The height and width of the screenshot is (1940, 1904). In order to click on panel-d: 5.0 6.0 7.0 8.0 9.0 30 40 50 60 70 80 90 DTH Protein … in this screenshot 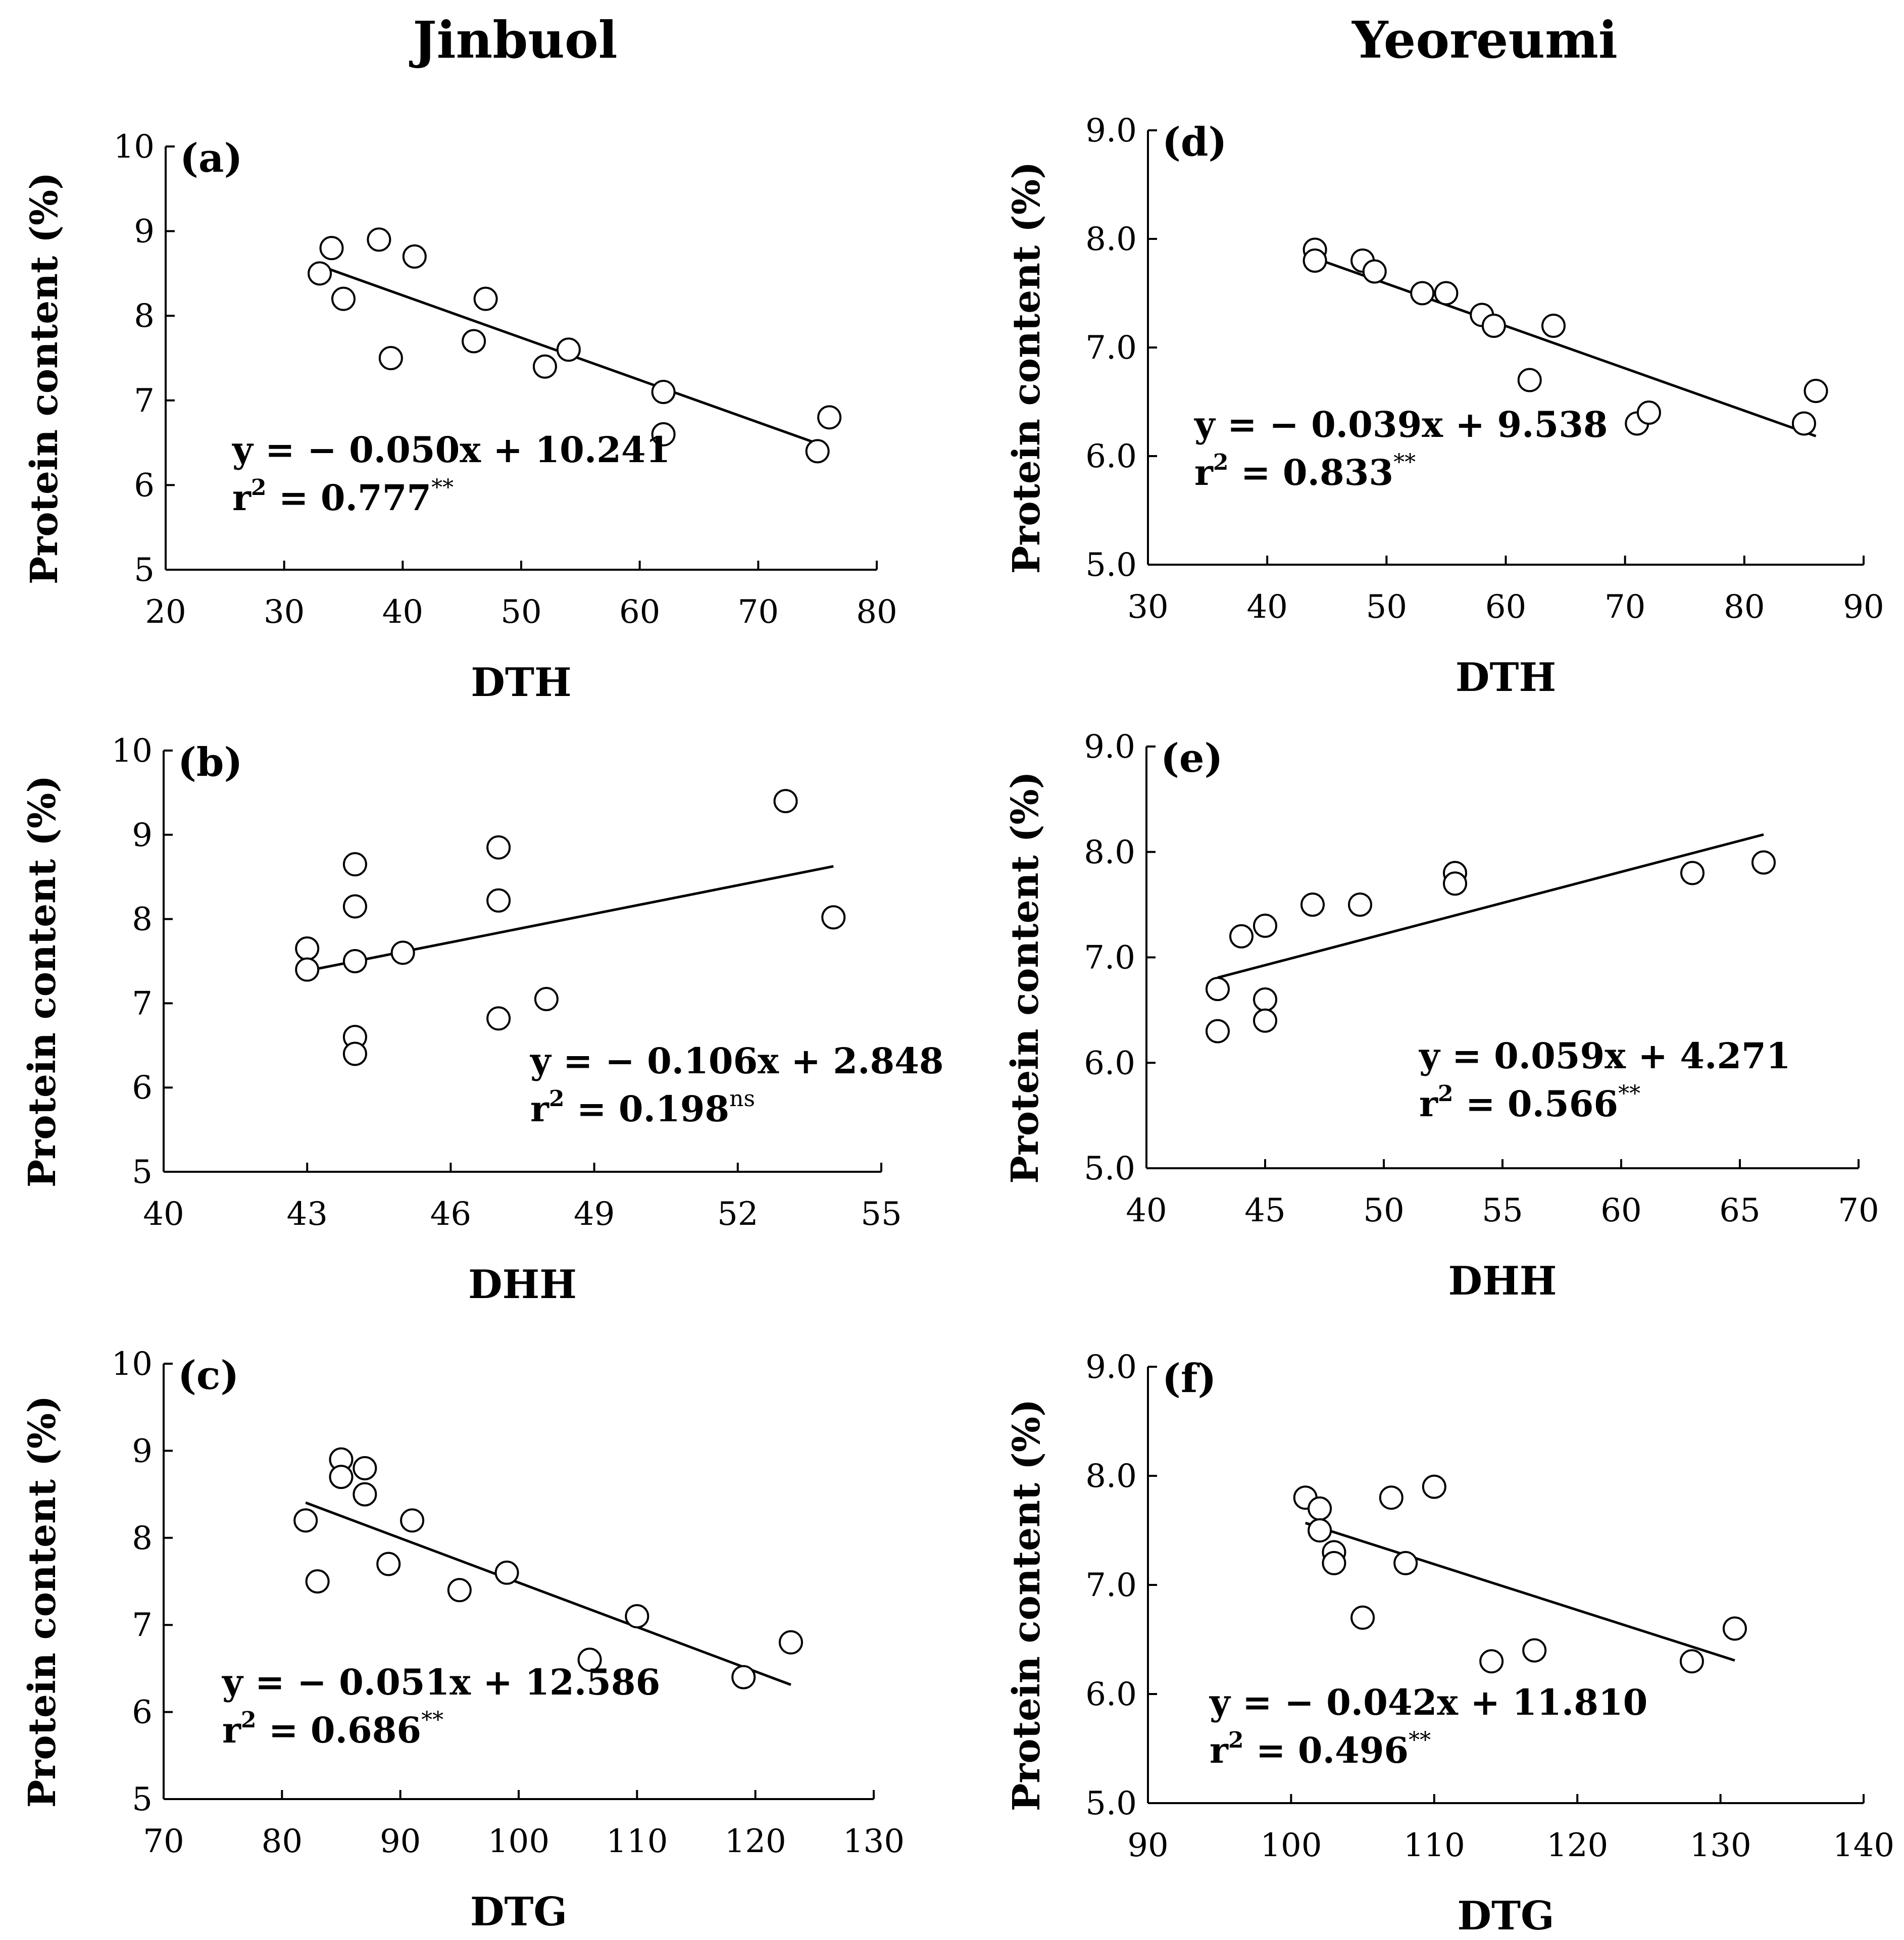, I will do `click(1444, 406)`.